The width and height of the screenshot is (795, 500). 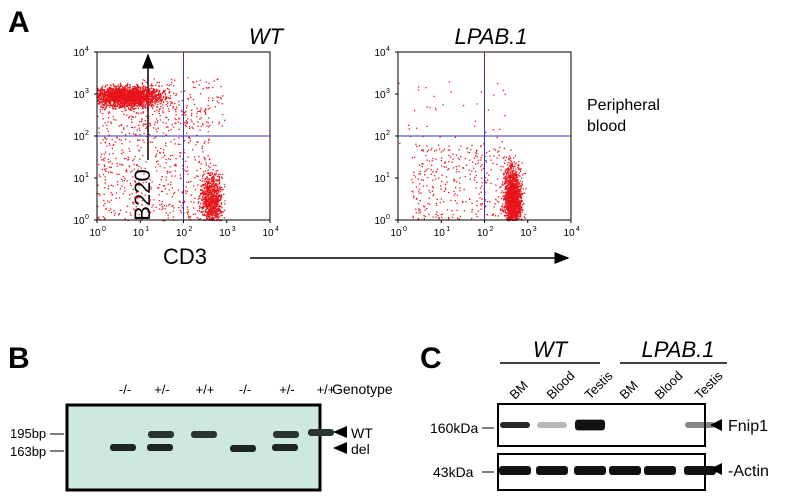 I want to click on blot-bands, so click(x=607, y=447).